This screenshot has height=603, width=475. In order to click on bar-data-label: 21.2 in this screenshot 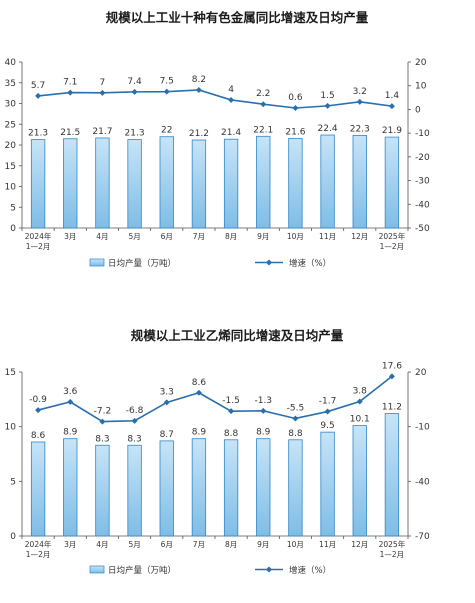, I will do `click(199, 134)`.